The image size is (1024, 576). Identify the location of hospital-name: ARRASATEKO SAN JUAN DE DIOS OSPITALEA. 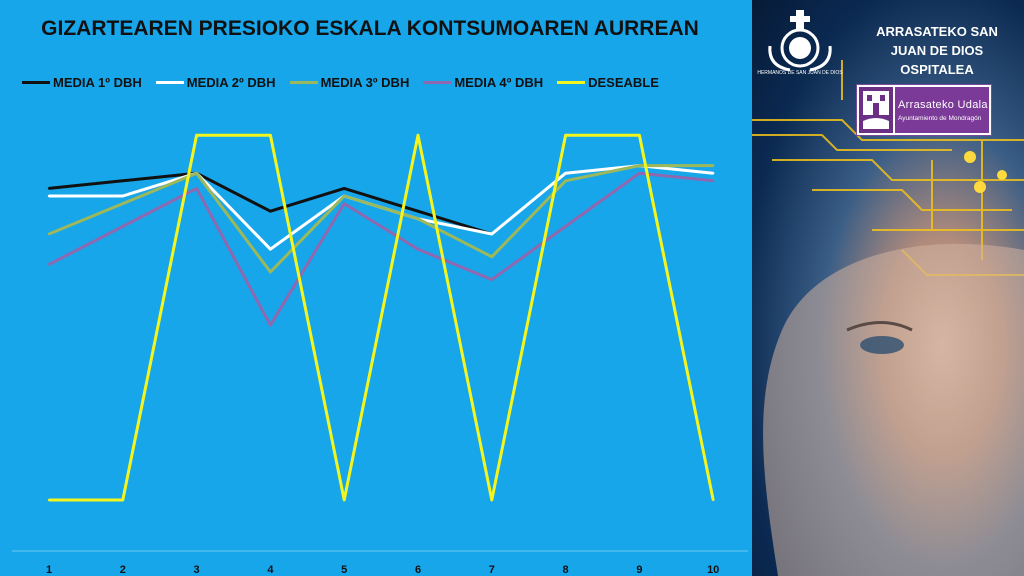
(937, 50).